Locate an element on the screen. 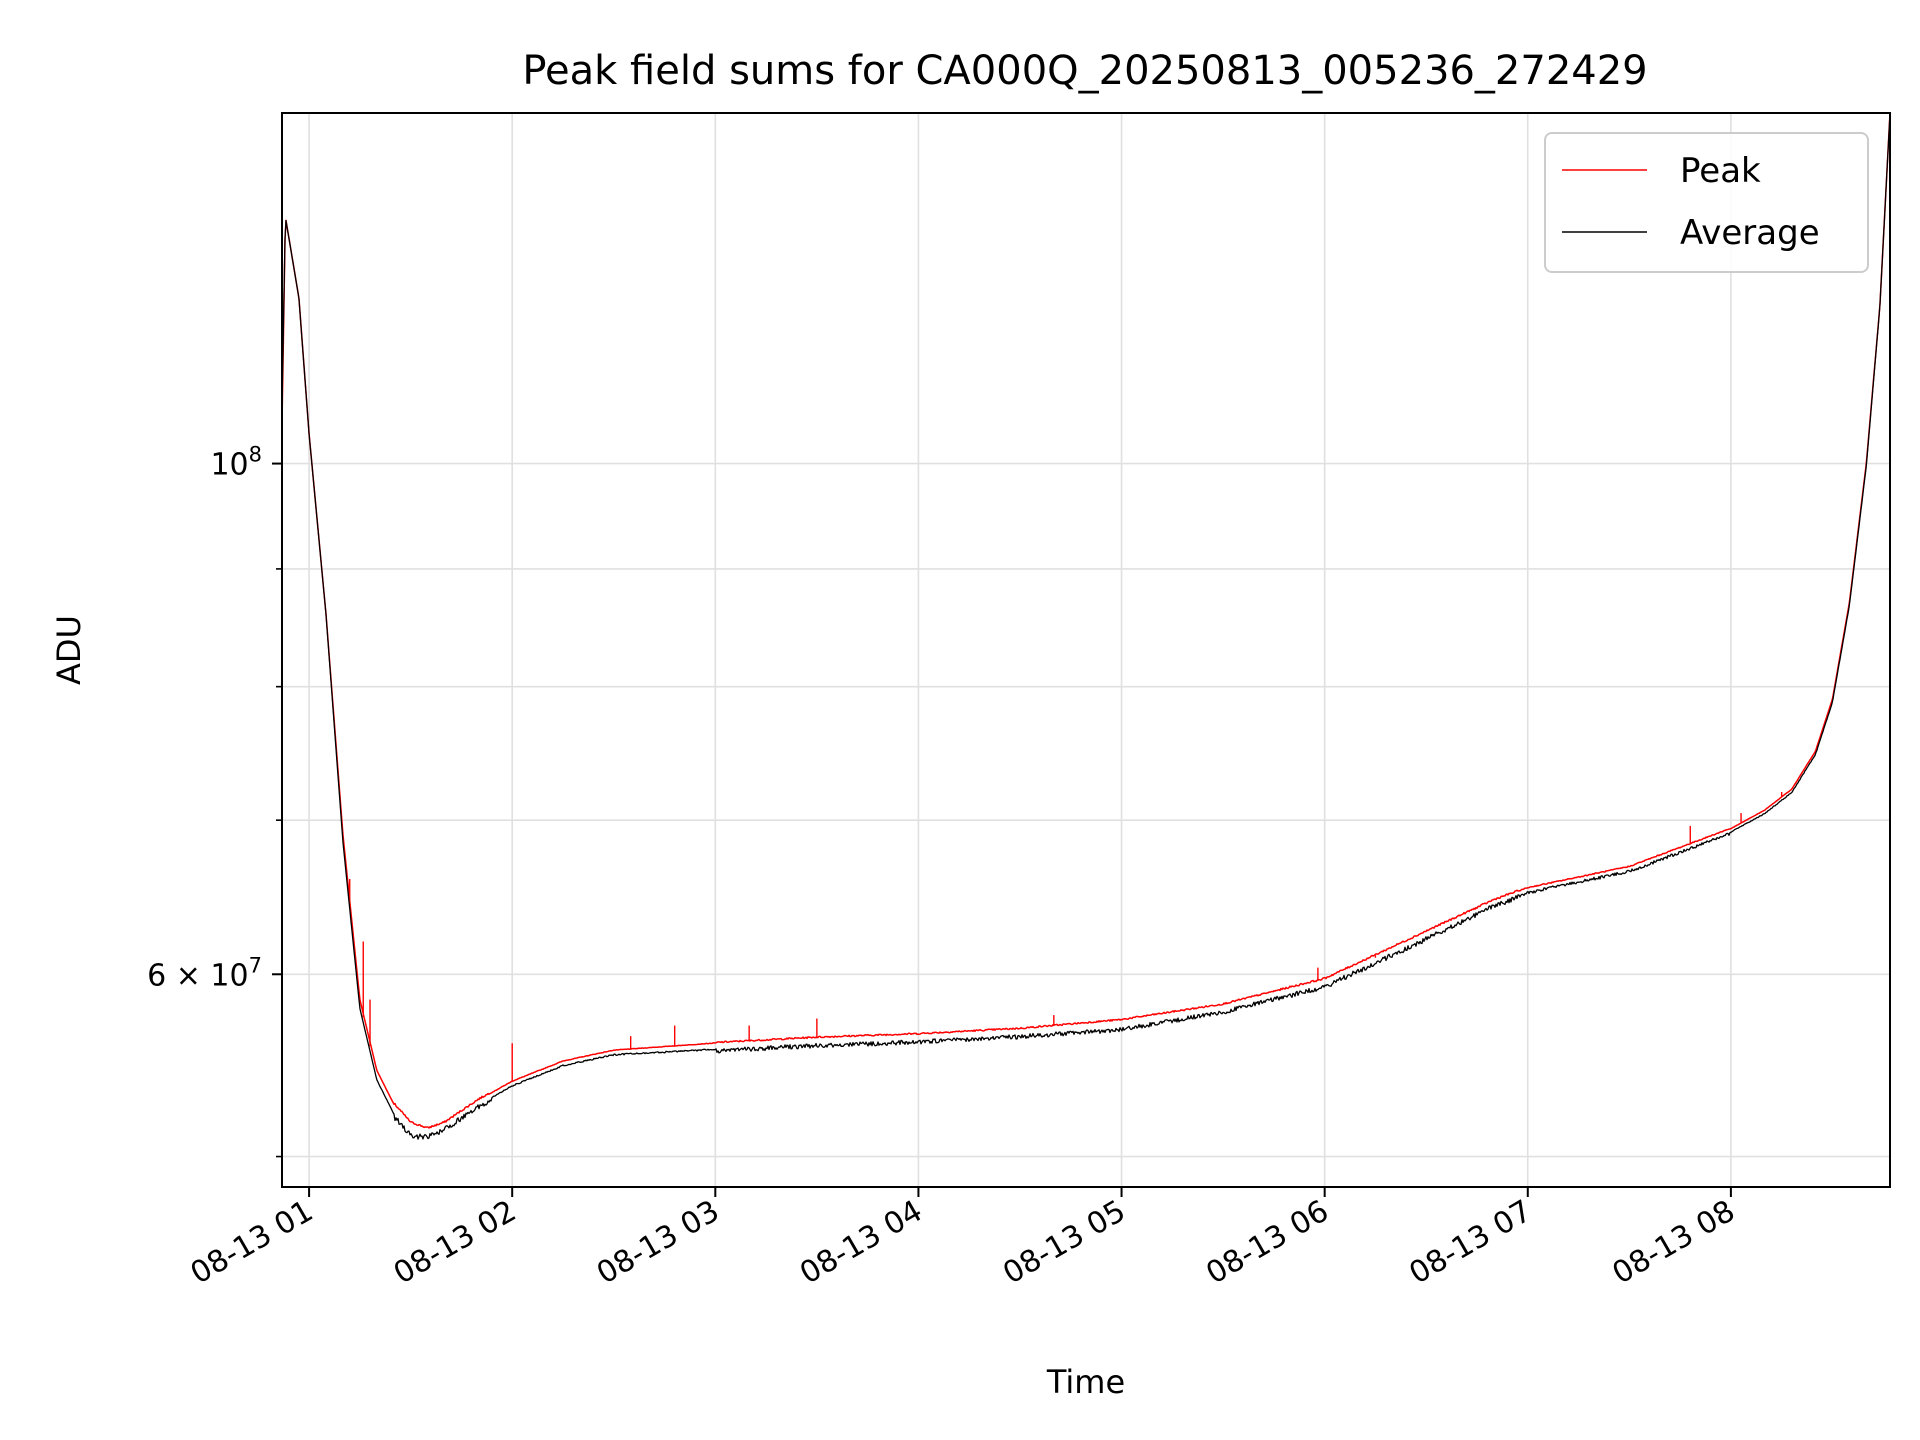 Image resolution: width=1920 pixels, height=1440 pixels. y-tick-label: 6 × 107 is located at coordinates (204, 973).